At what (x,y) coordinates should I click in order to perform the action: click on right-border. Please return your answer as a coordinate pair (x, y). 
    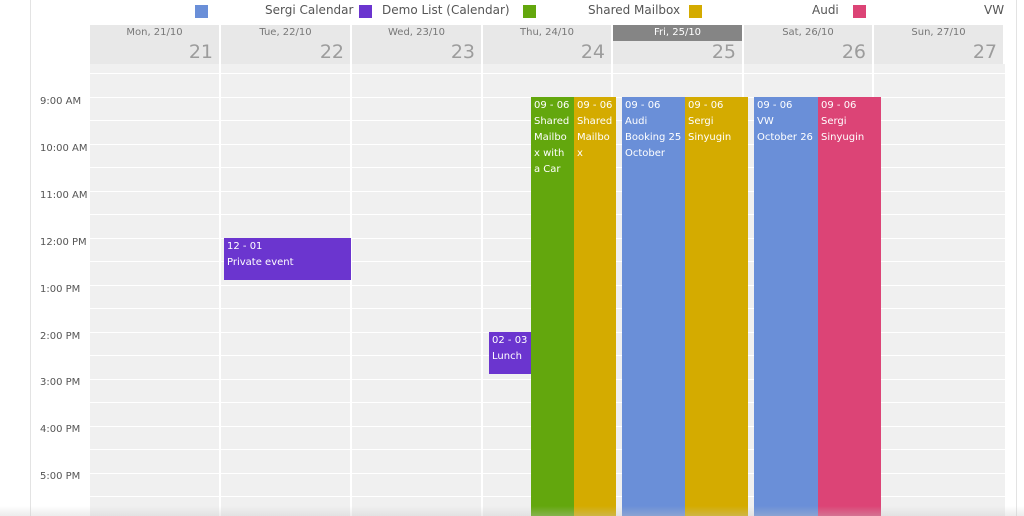
    Looking at the image, I should click on (1016, 258).